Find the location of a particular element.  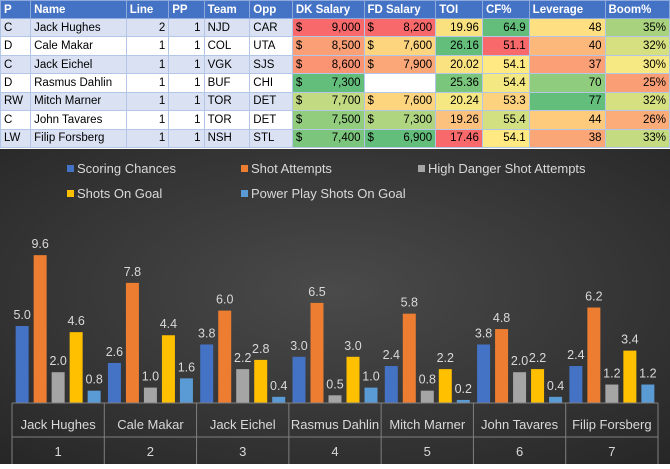

header-pp: PP is located at coordinates (186, 9).